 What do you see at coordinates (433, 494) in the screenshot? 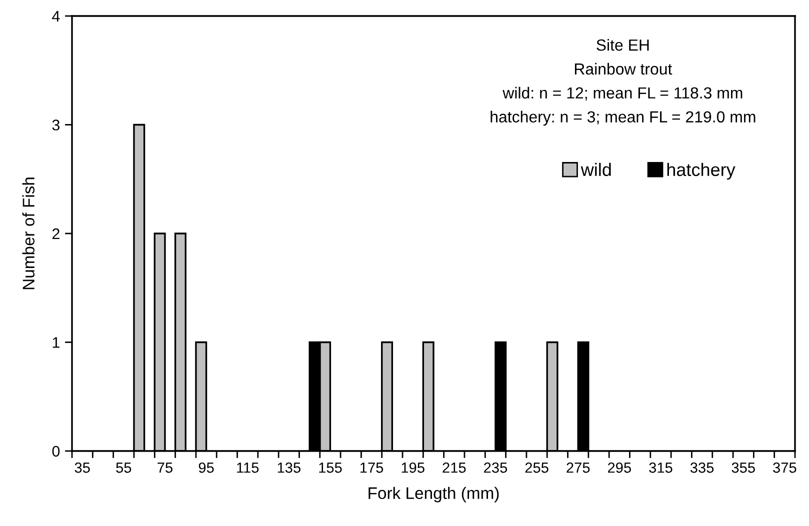
I see `x-axis-title: Fork Length (mm)` at bounding box center [433, 494].